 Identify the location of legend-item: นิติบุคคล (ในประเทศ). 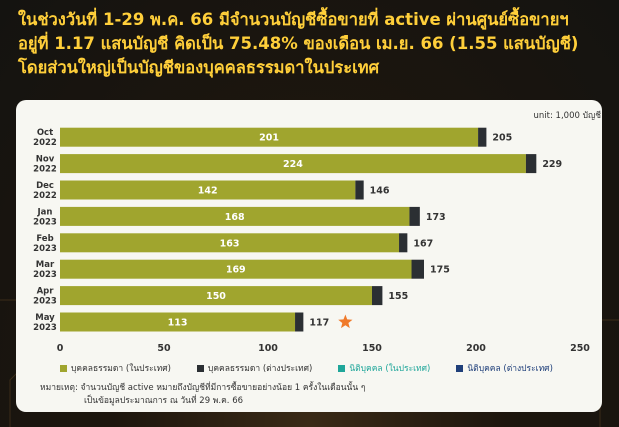
(384, 368).